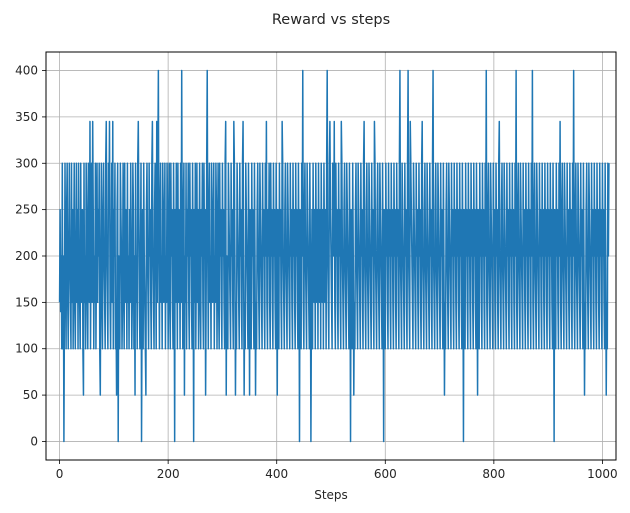 This screenshot has width=630, height=513. What do you see at coordinates (26, 163) in the screenshot?
I see `y-tick-label: 300` at bounding box center [26, 163].